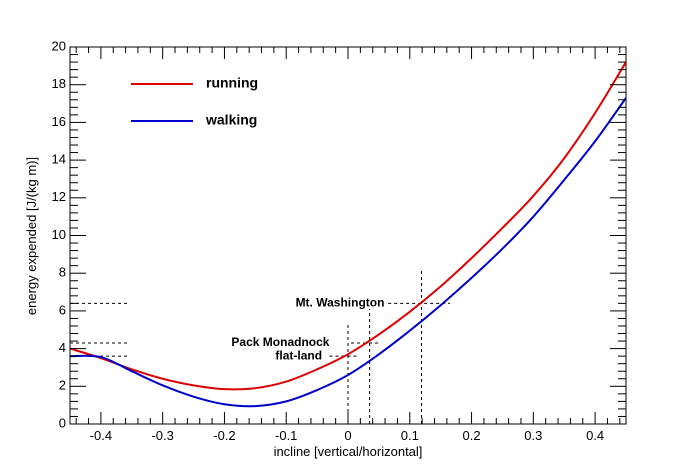 This screenshot has height=472, width=696. What do you see at coordinates (298, 355) in the screenshot?
I see `annotation-label: flat-land` at bounding box center [298, 355].